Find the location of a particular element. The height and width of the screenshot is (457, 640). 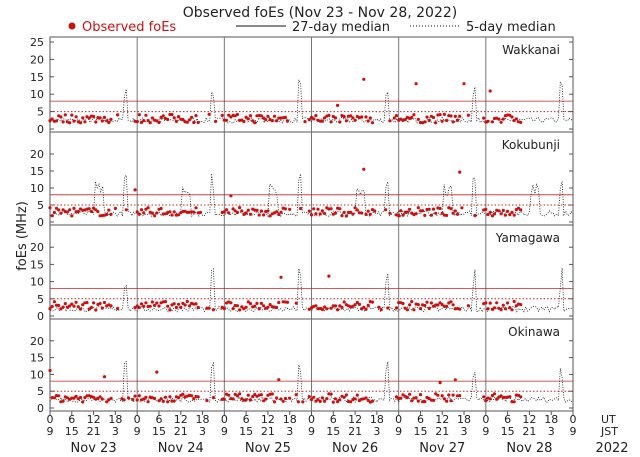

jst-tick-label: 15 is located at coordinates (333, 431).